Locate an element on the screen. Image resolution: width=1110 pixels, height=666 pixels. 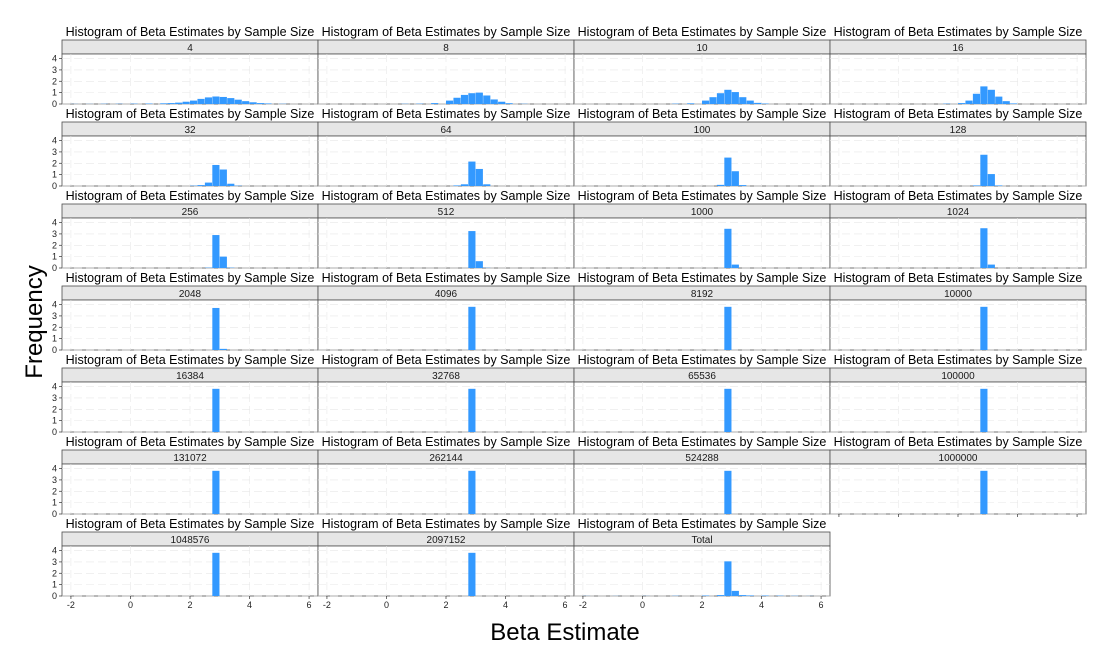
facet-label: 10 is located at coordinates (702, 48).